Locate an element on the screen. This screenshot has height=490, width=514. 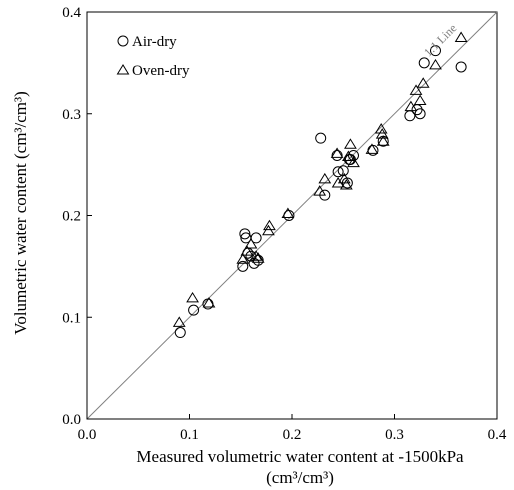
y-tick-label: 0.4 is located at coordinates (71, 13).